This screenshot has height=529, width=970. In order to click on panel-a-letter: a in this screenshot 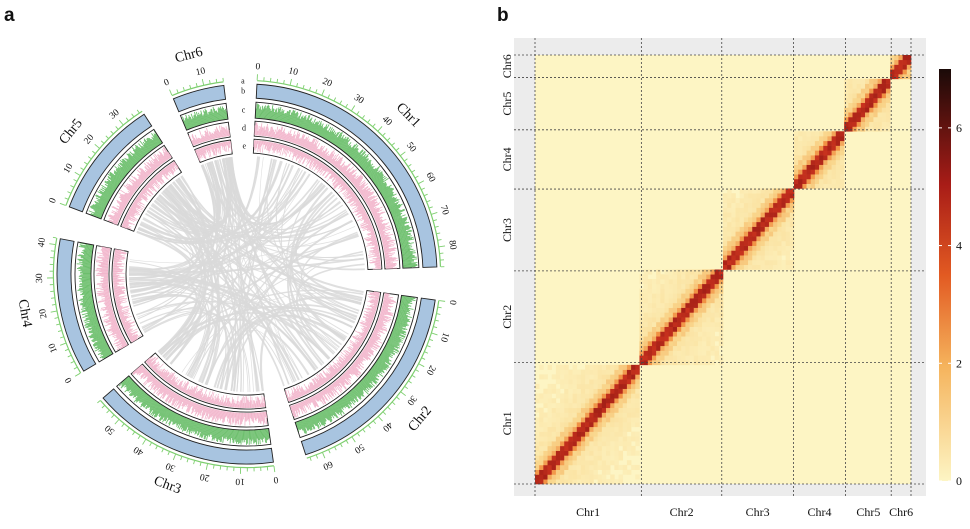, I will do `click(9, 15)`.